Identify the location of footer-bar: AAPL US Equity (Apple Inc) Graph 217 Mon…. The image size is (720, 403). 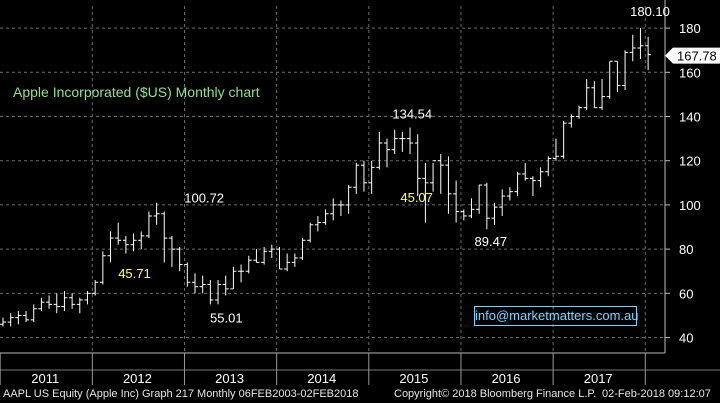
(360, 394).